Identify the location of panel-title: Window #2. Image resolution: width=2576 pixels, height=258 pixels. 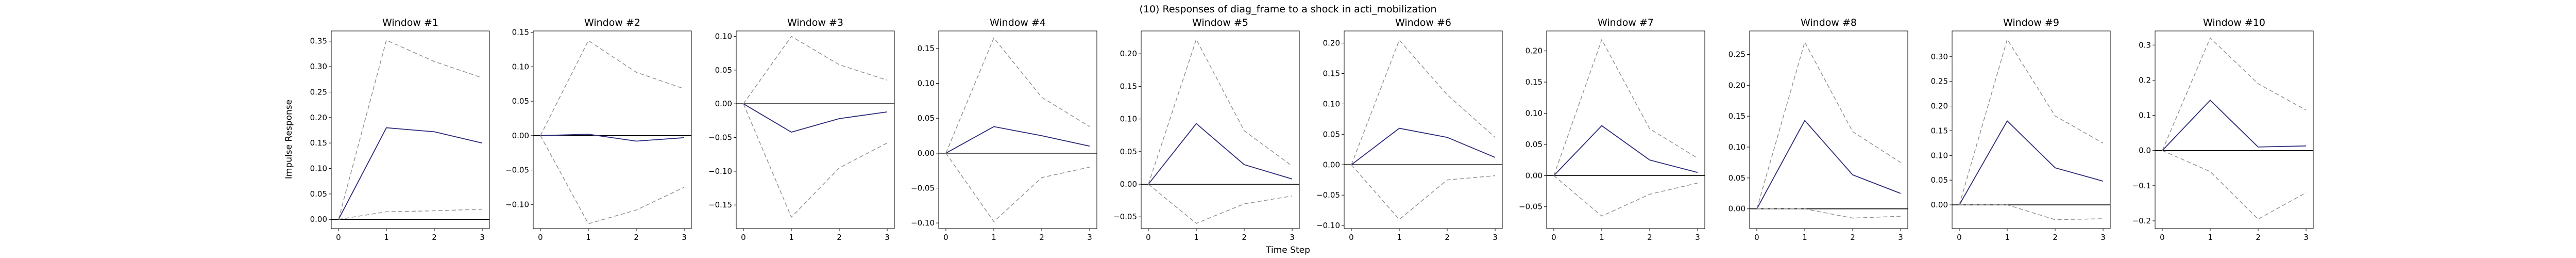
(612, 22).